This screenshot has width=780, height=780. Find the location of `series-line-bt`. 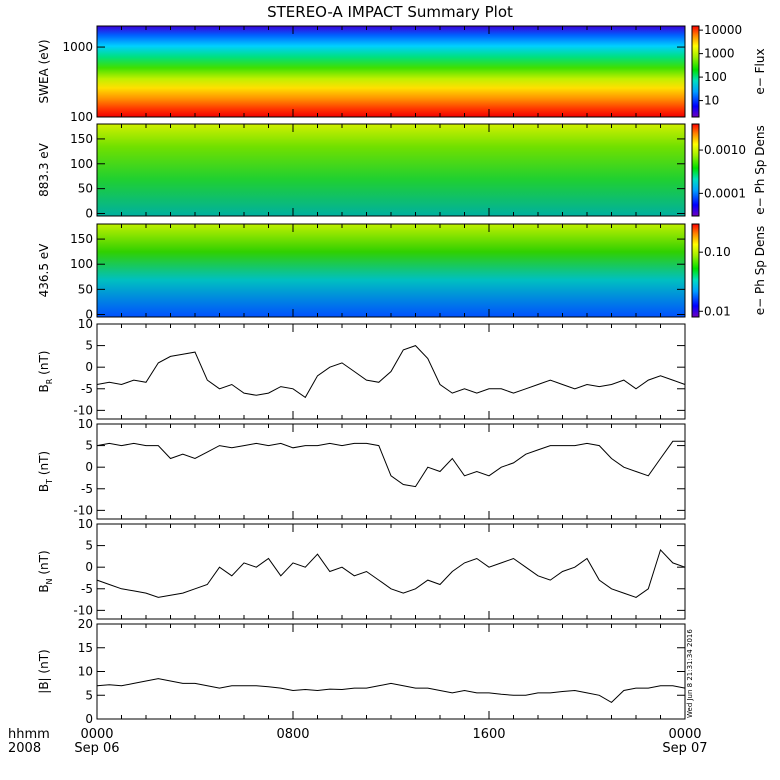

series-line-bt is located at coordinates (390, 464).